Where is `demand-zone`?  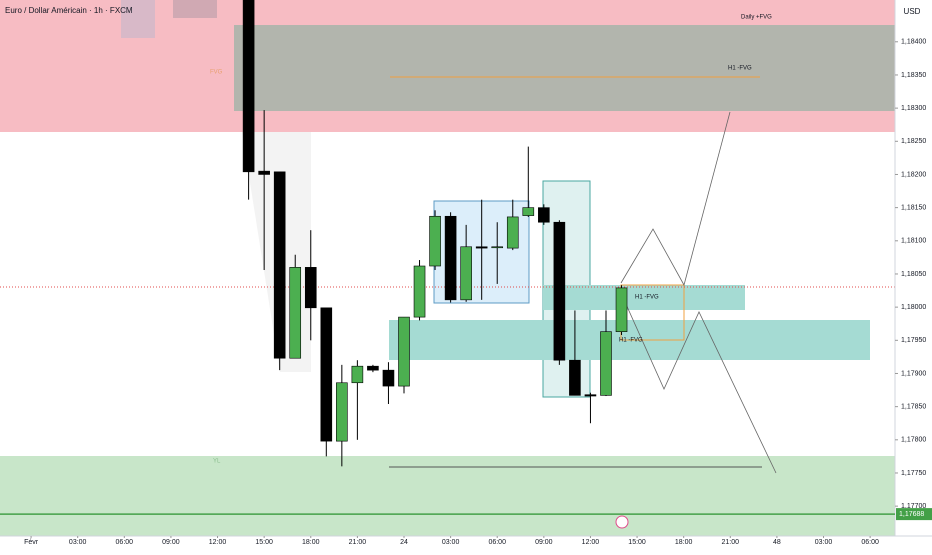
demand-zone is located at coordinates (447, 496).